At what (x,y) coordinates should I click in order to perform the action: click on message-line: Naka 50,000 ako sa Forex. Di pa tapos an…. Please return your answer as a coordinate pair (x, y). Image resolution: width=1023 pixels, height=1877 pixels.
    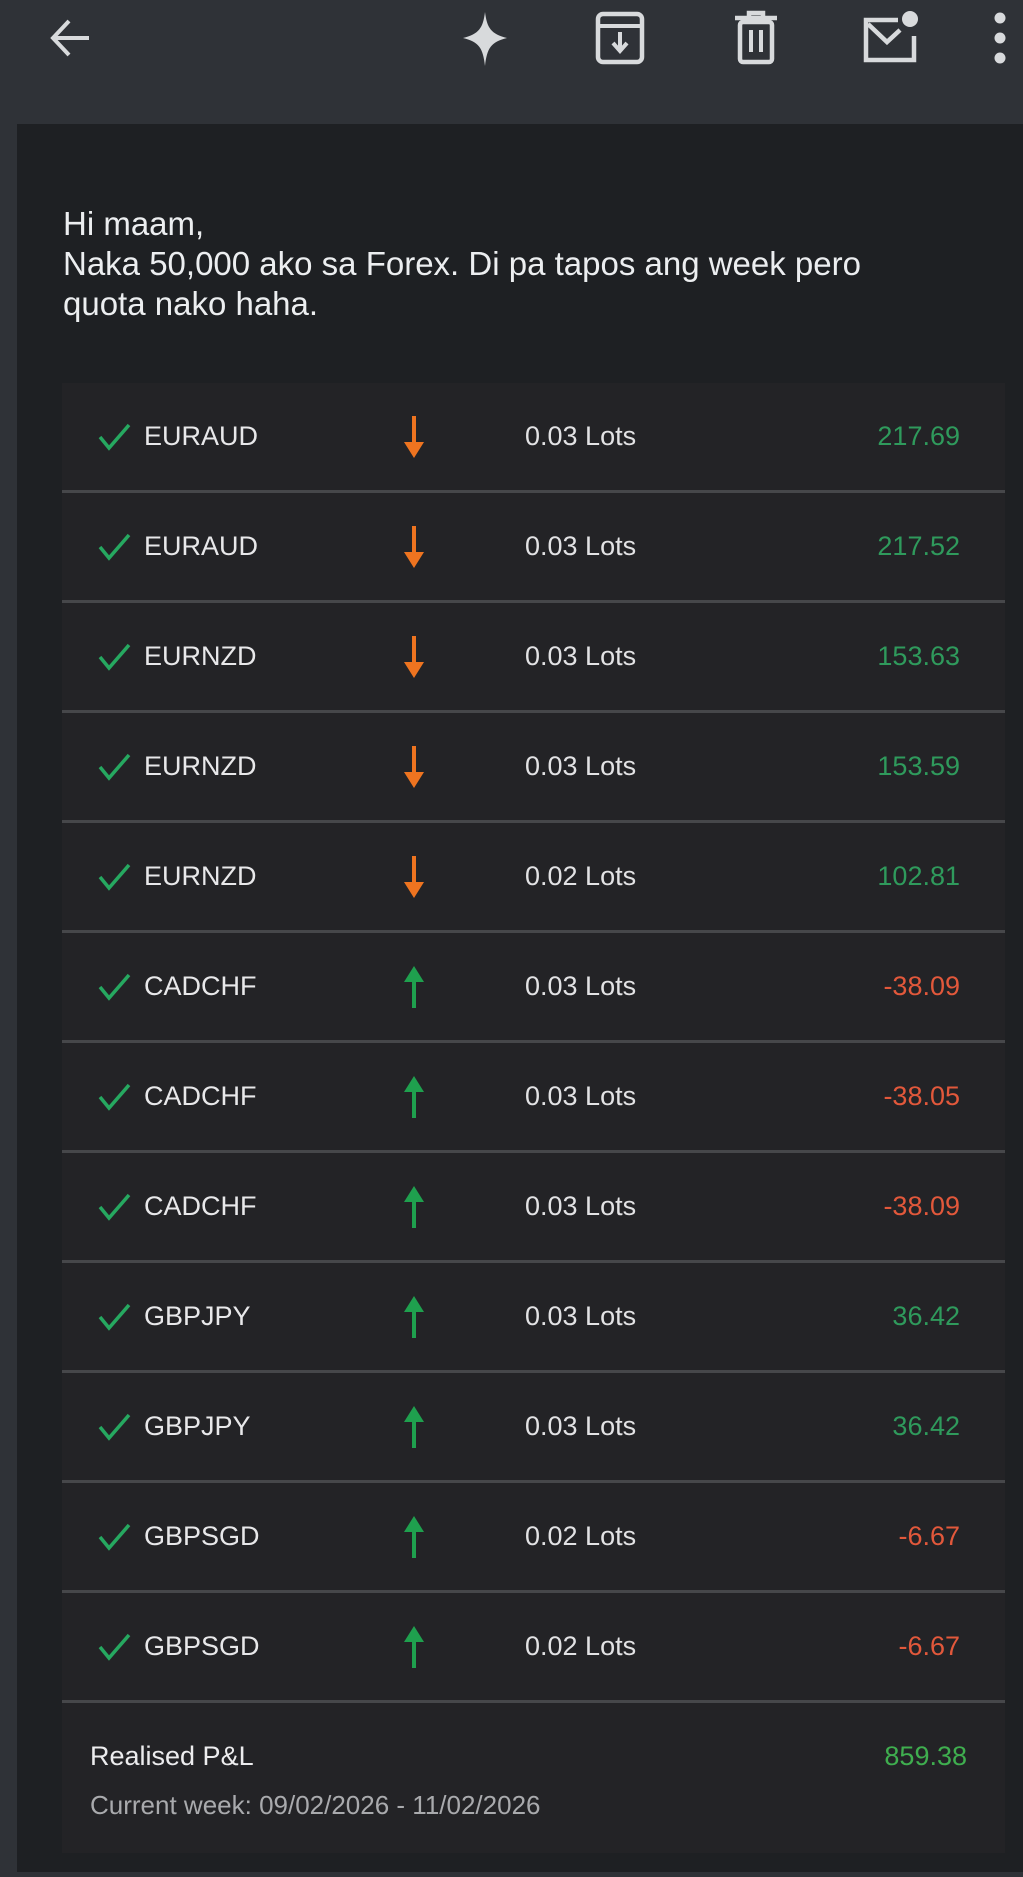
    Looking at the image, I should click on (462, 263).